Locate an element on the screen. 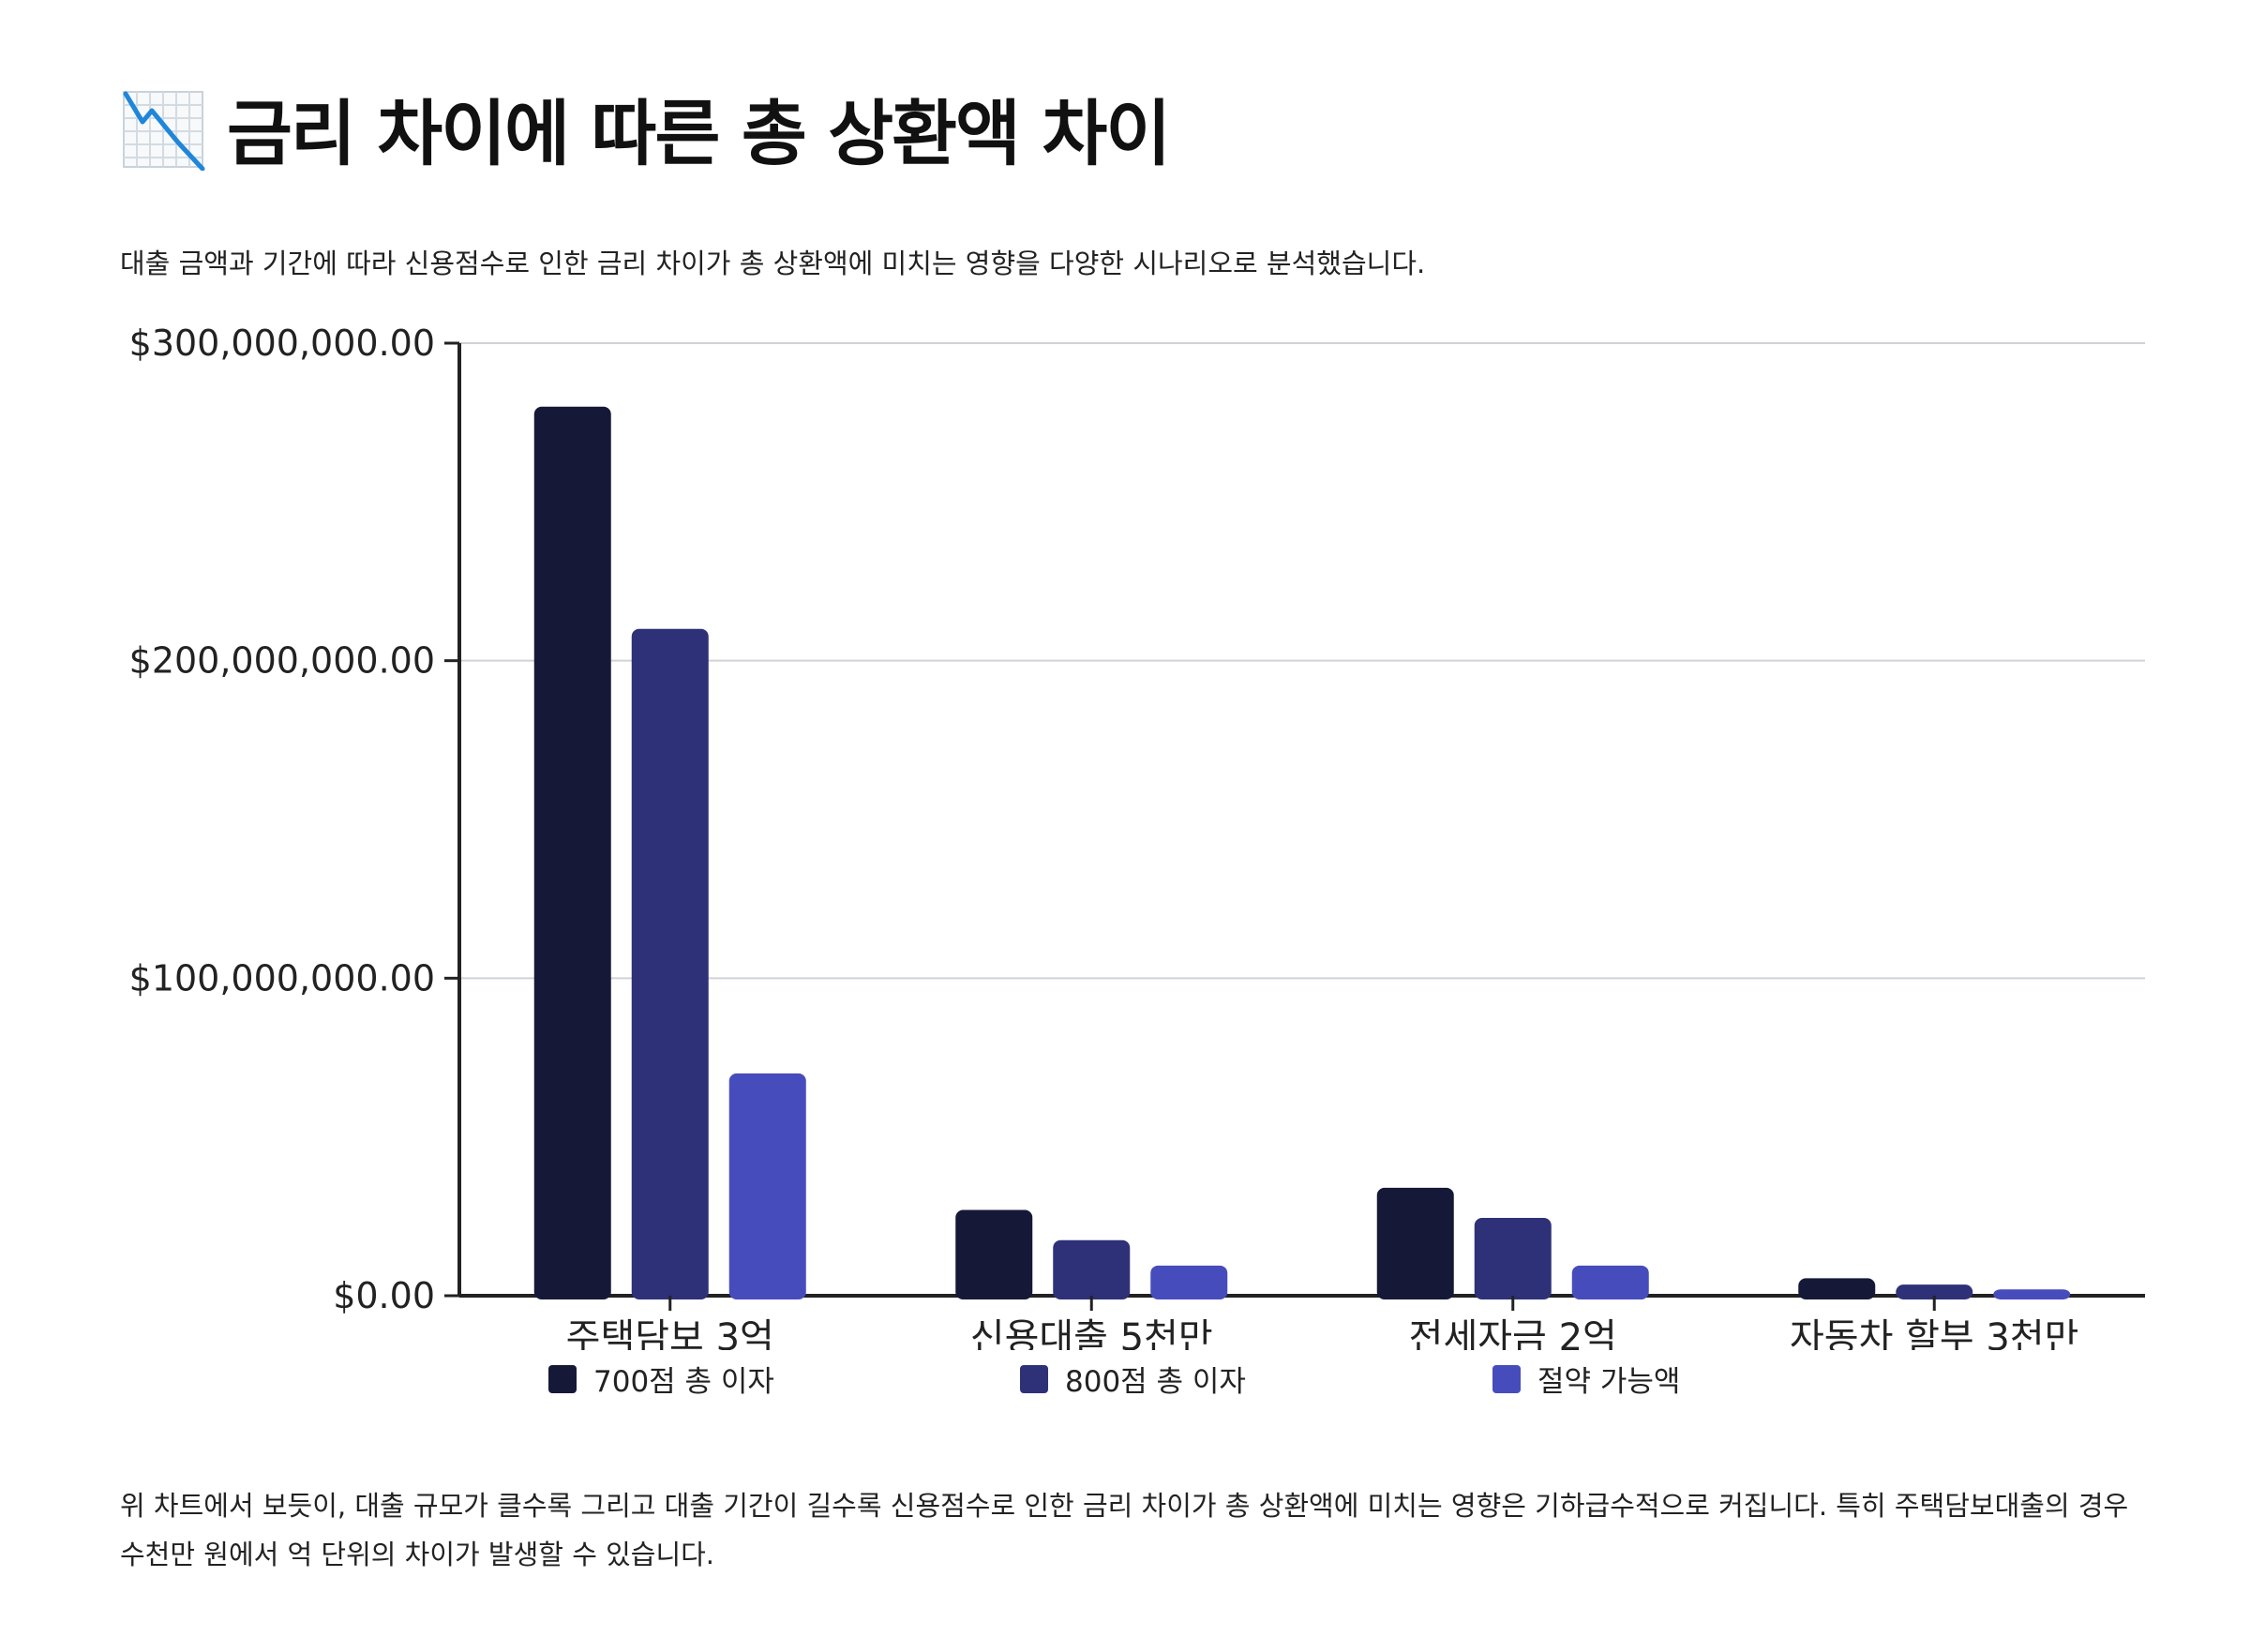 Image resolution: width=2250 pixels, height=1652 pixels. legend-item: 절약 가능액 is located at coordinates (1586, 1379).